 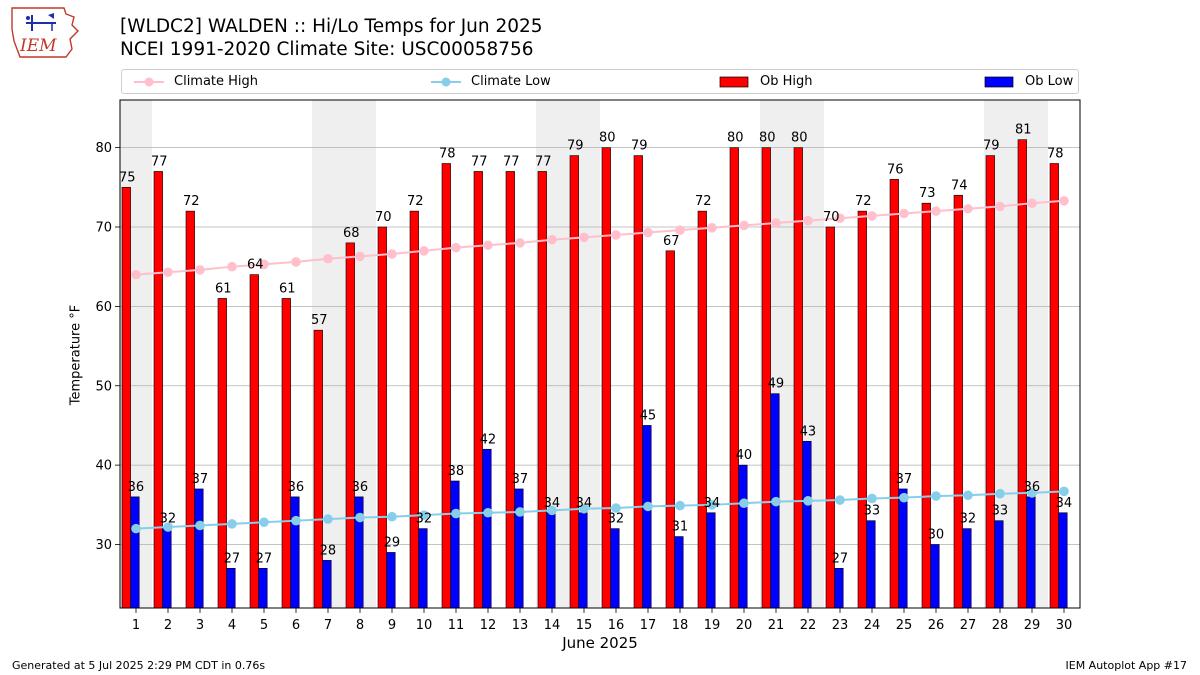 I want to click on ob-high-label-day-30: 78, so click(x=1055, y=154).